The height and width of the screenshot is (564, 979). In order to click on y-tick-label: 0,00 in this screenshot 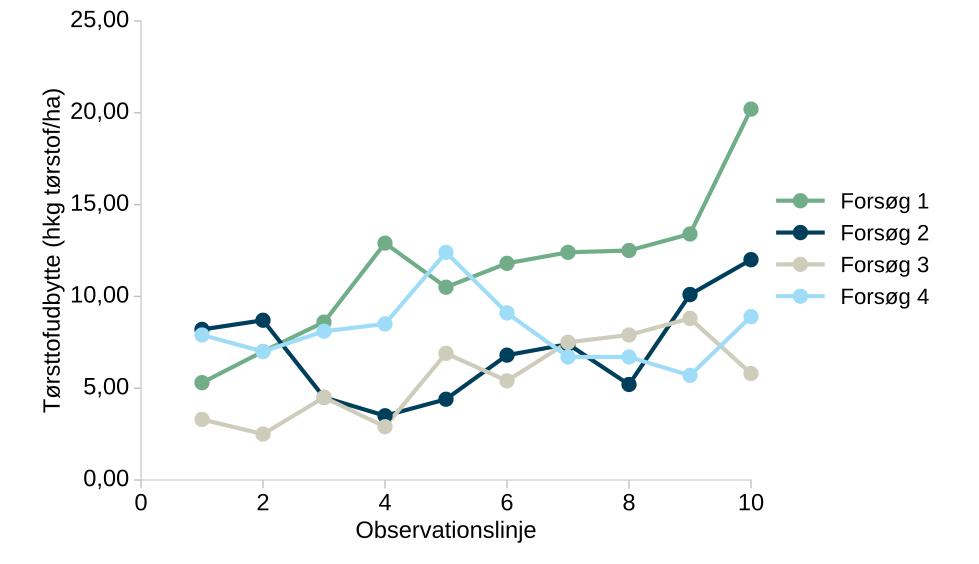, I will do `click(106, 480)`.